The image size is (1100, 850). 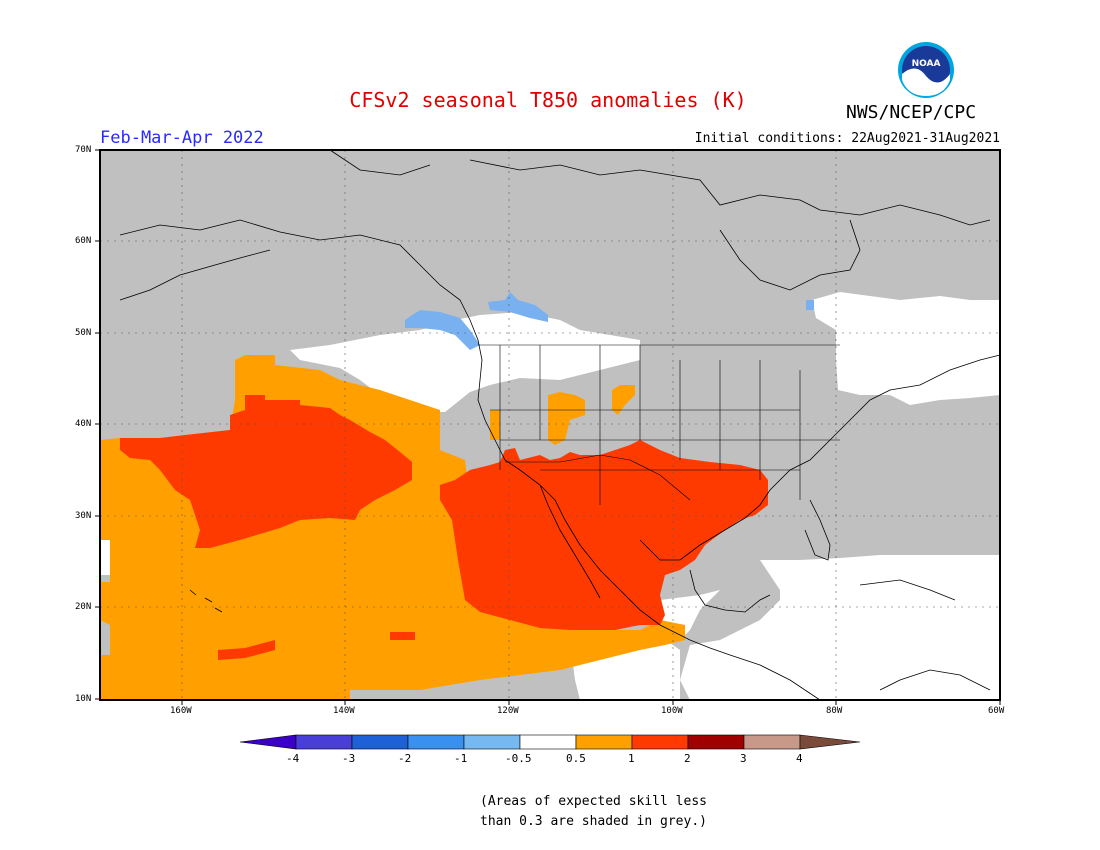 I want to click on lon-label: 80W, so click(x=834, y=711).